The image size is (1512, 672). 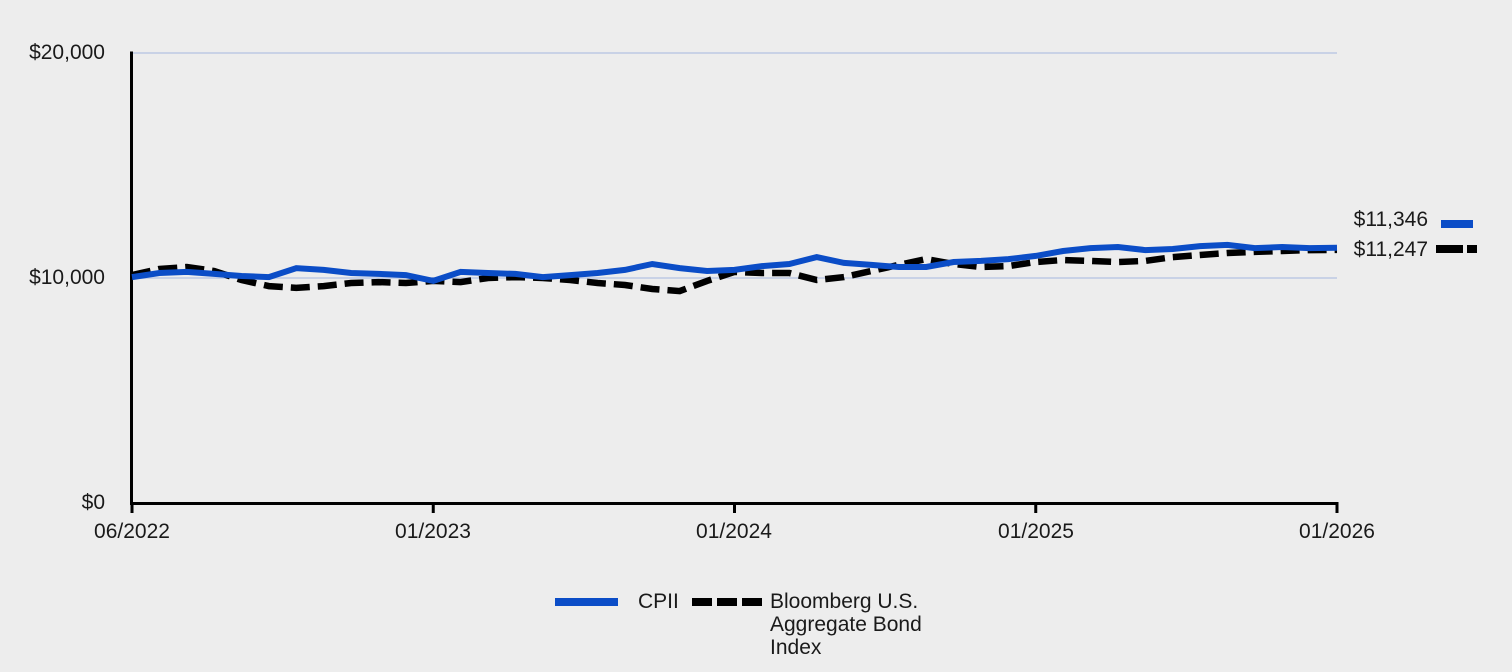 I want to click on cpii-line, so click(x=734, y=263).